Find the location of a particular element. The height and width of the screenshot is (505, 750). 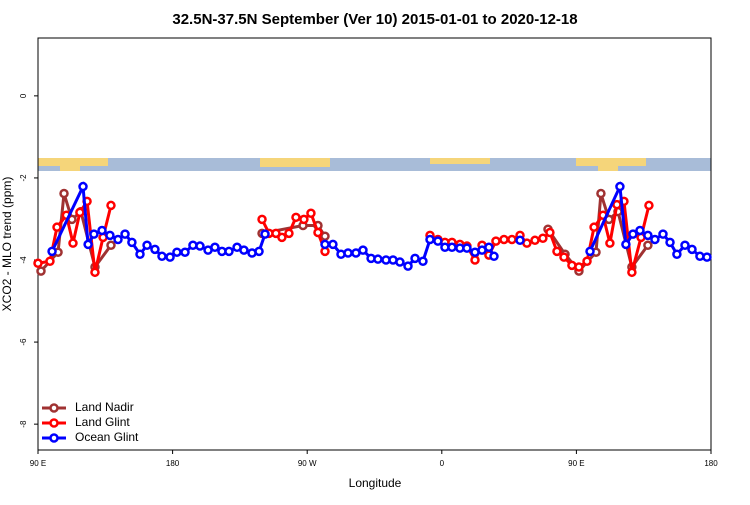

x-tick-label: 90 W is located at coordinates (307, 463).